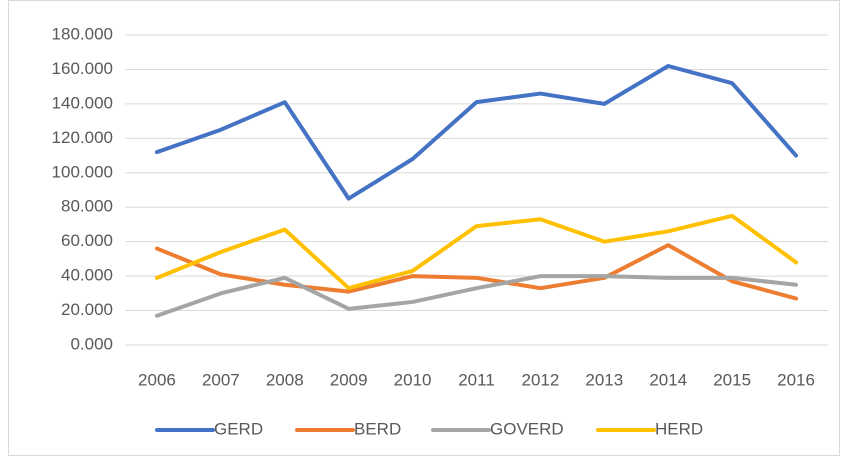 This screenshot has width=846, height=464. I want to click on x-tick-label: 2008, so click(285, 379).